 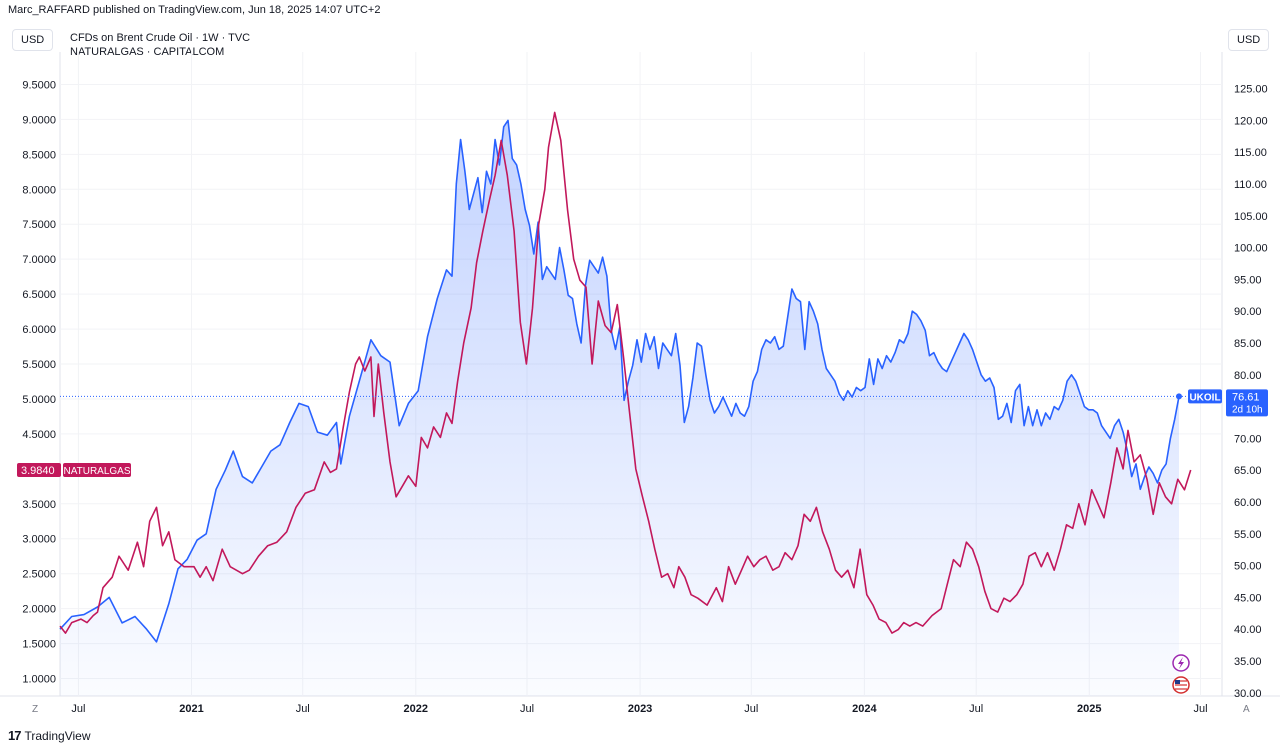 I want to click on tradingview-logo-icon: 17, so click(x=15, y=735).